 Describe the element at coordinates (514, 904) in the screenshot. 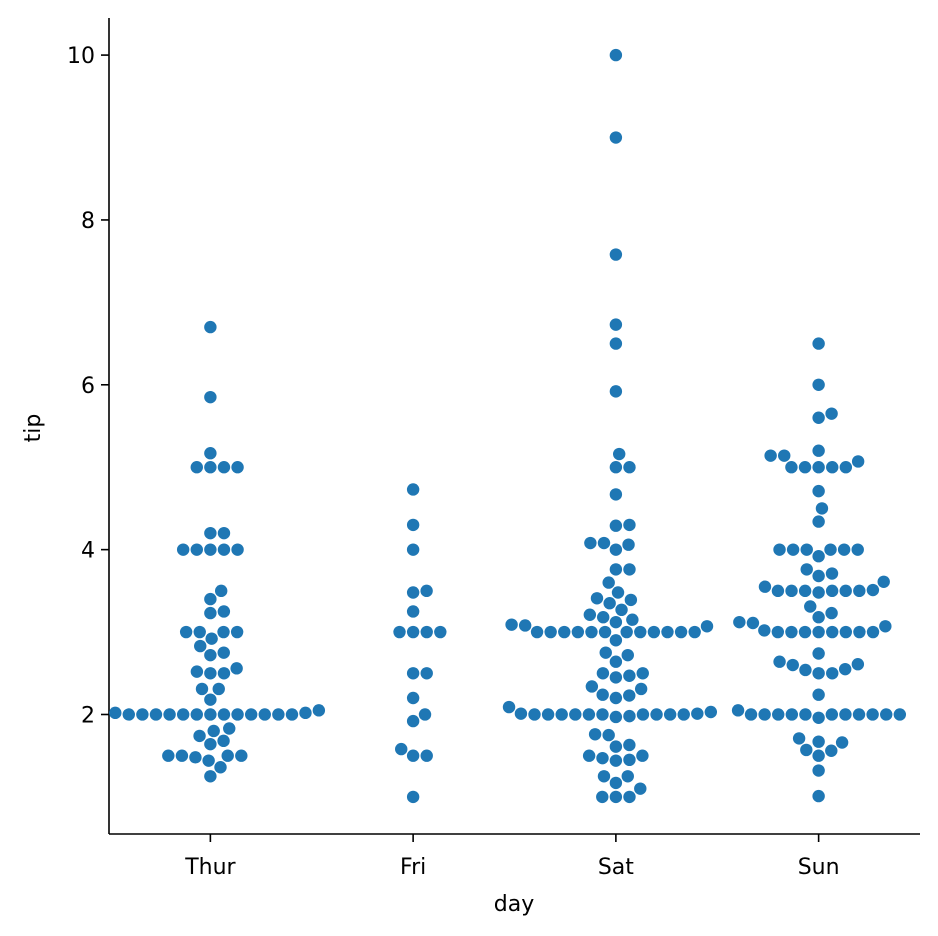

I see `x-axis-label: day` at that location.